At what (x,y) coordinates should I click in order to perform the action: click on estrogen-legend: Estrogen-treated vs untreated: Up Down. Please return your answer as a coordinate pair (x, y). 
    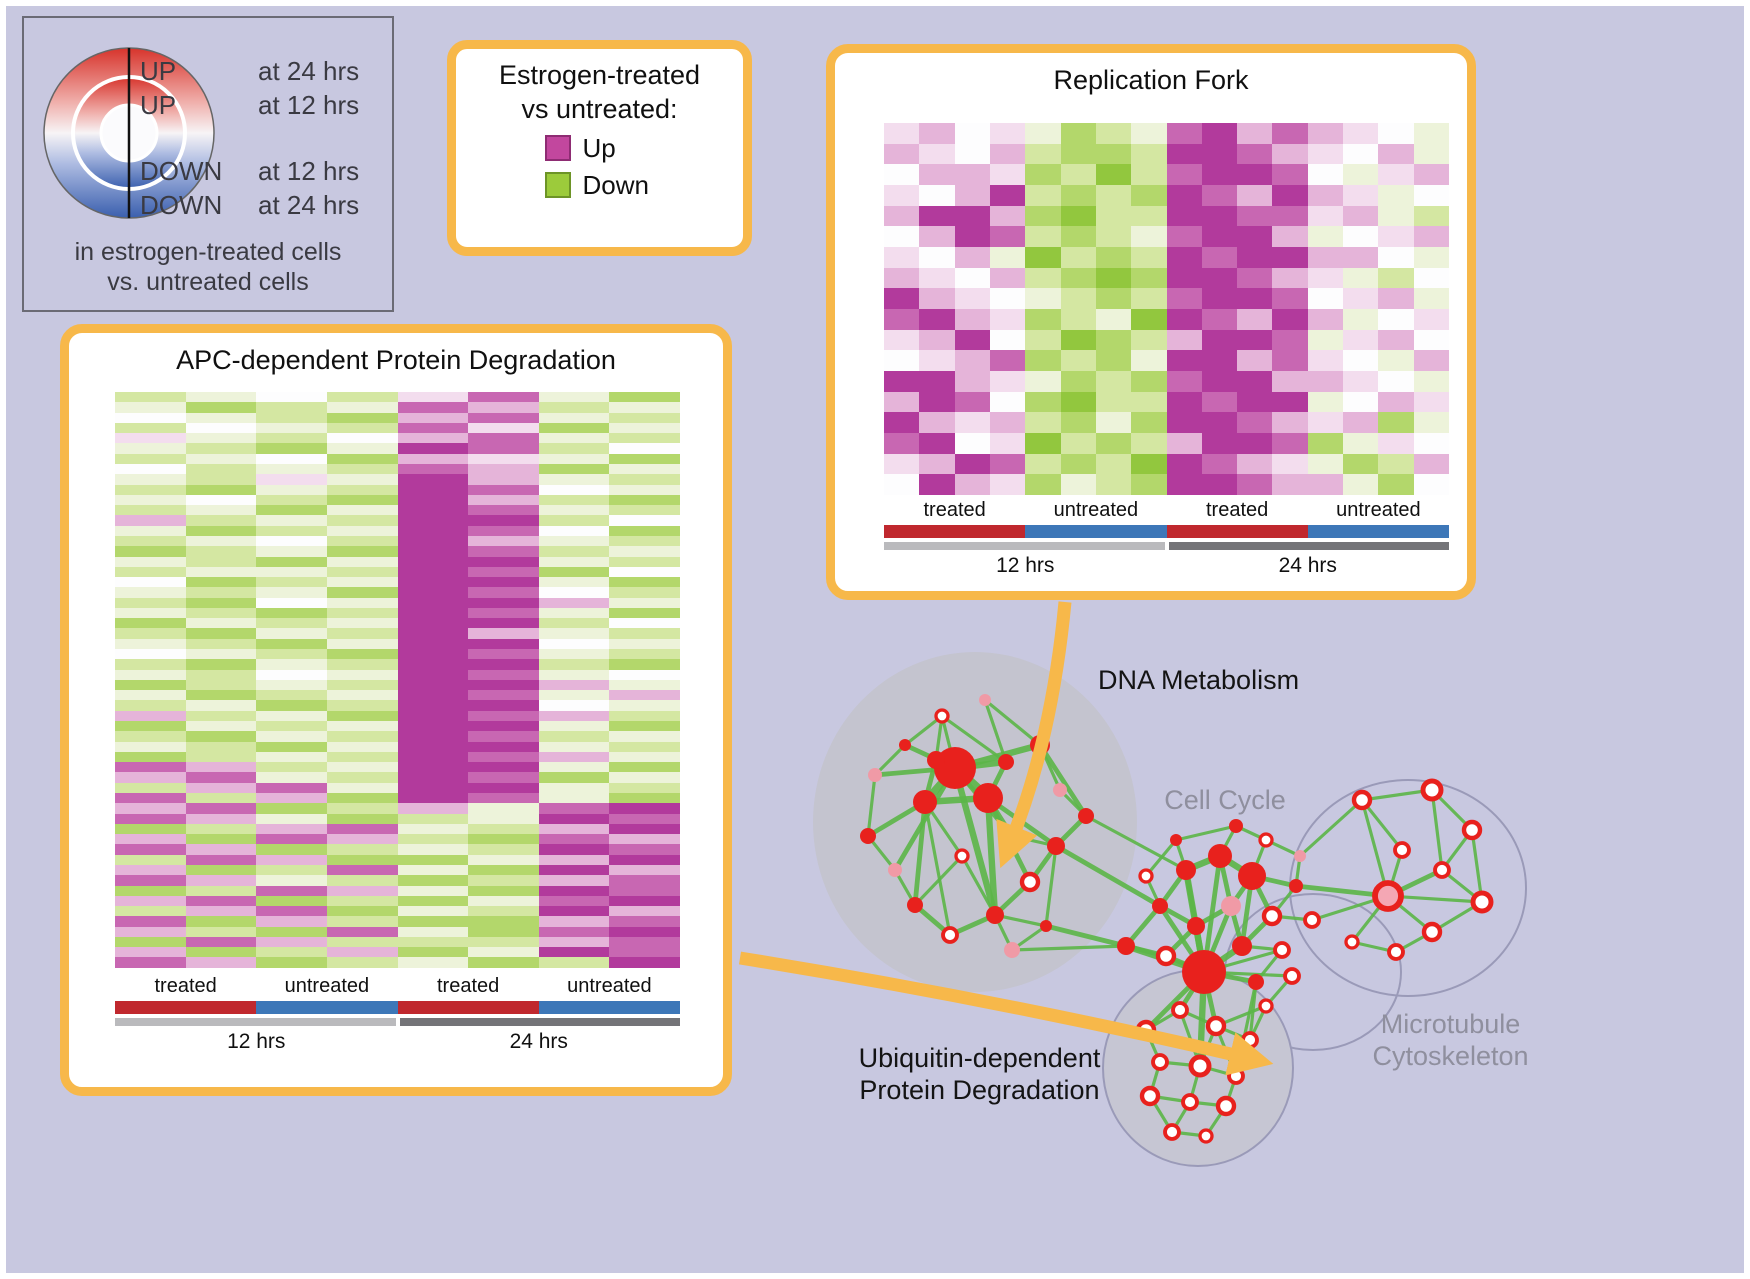
    Looking at the image, I should click on (599, 148).